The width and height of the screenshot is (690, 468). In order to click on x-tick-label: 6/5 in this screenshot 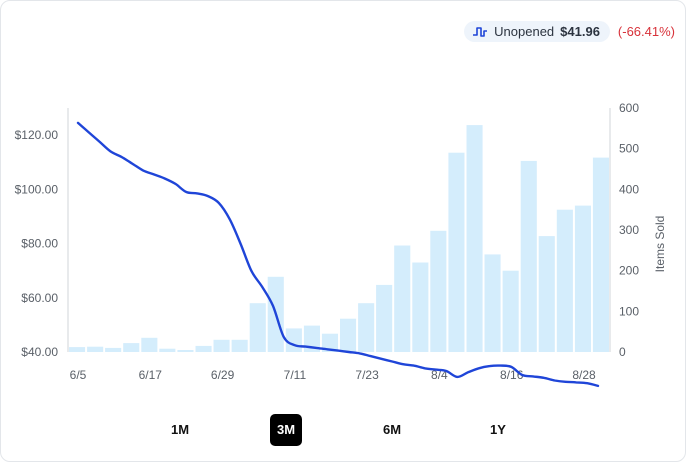, I will do `click(78, 375)`.